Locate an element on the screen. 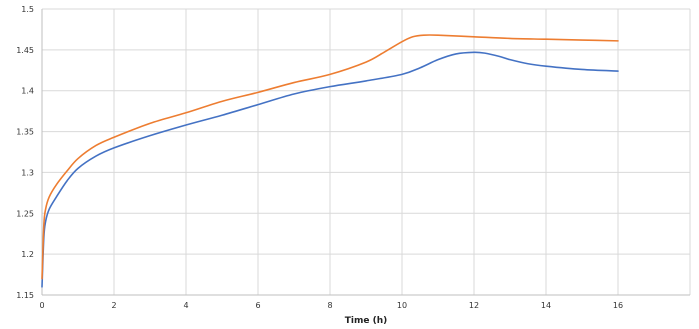  y-tick-label: 1.3 is located at coordinates (27, 172).